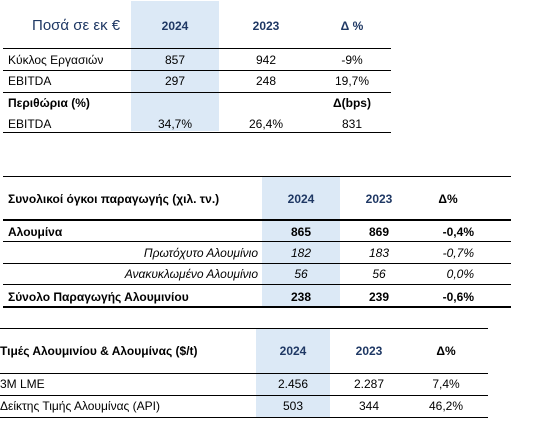 The width and height of the screenshot is (551, 442). I want to click on row-label: 3M LME, so click(22, 384).